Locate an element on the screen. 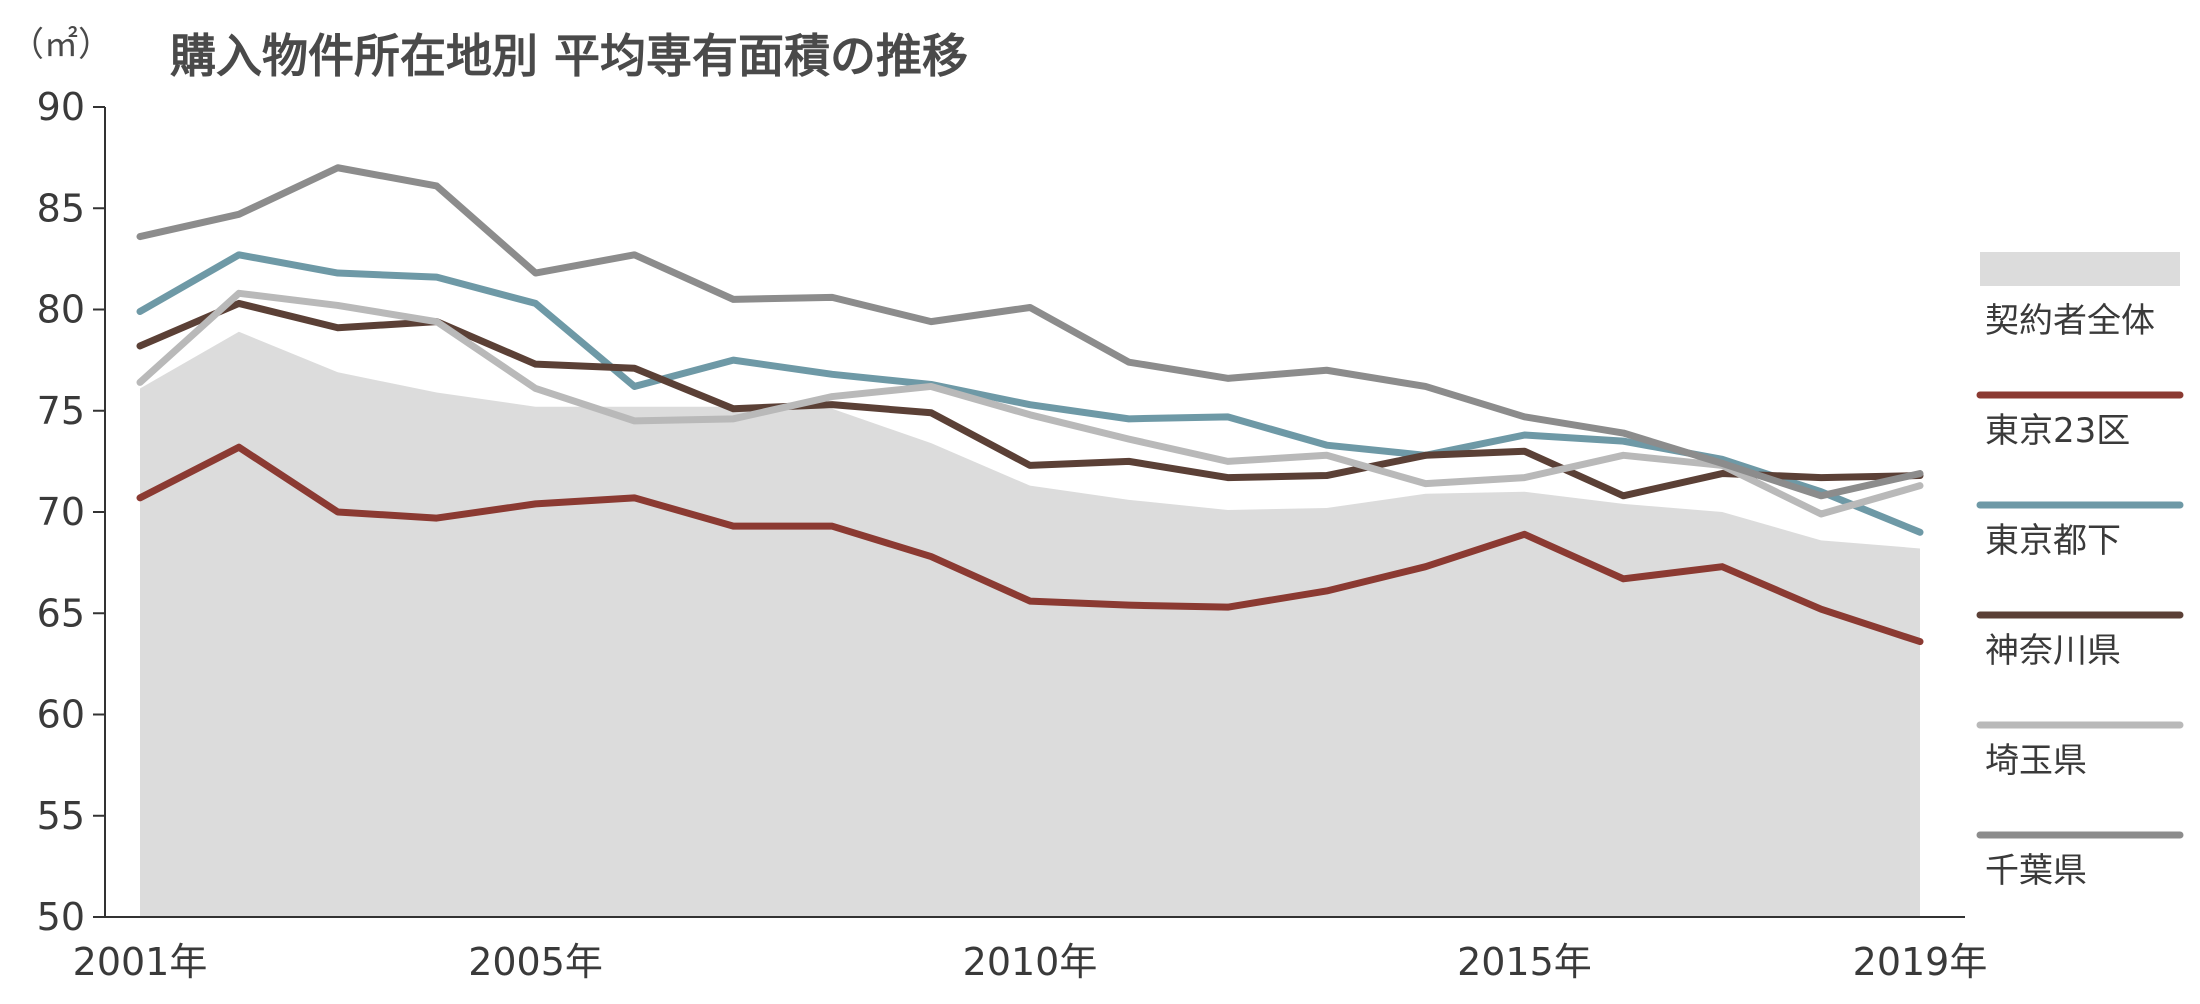 The width and height of the screenshot is (2200, 1004). chart-title: 購入物件所在地別 平均専有面積の推移 is located at coordinates (569, 56).